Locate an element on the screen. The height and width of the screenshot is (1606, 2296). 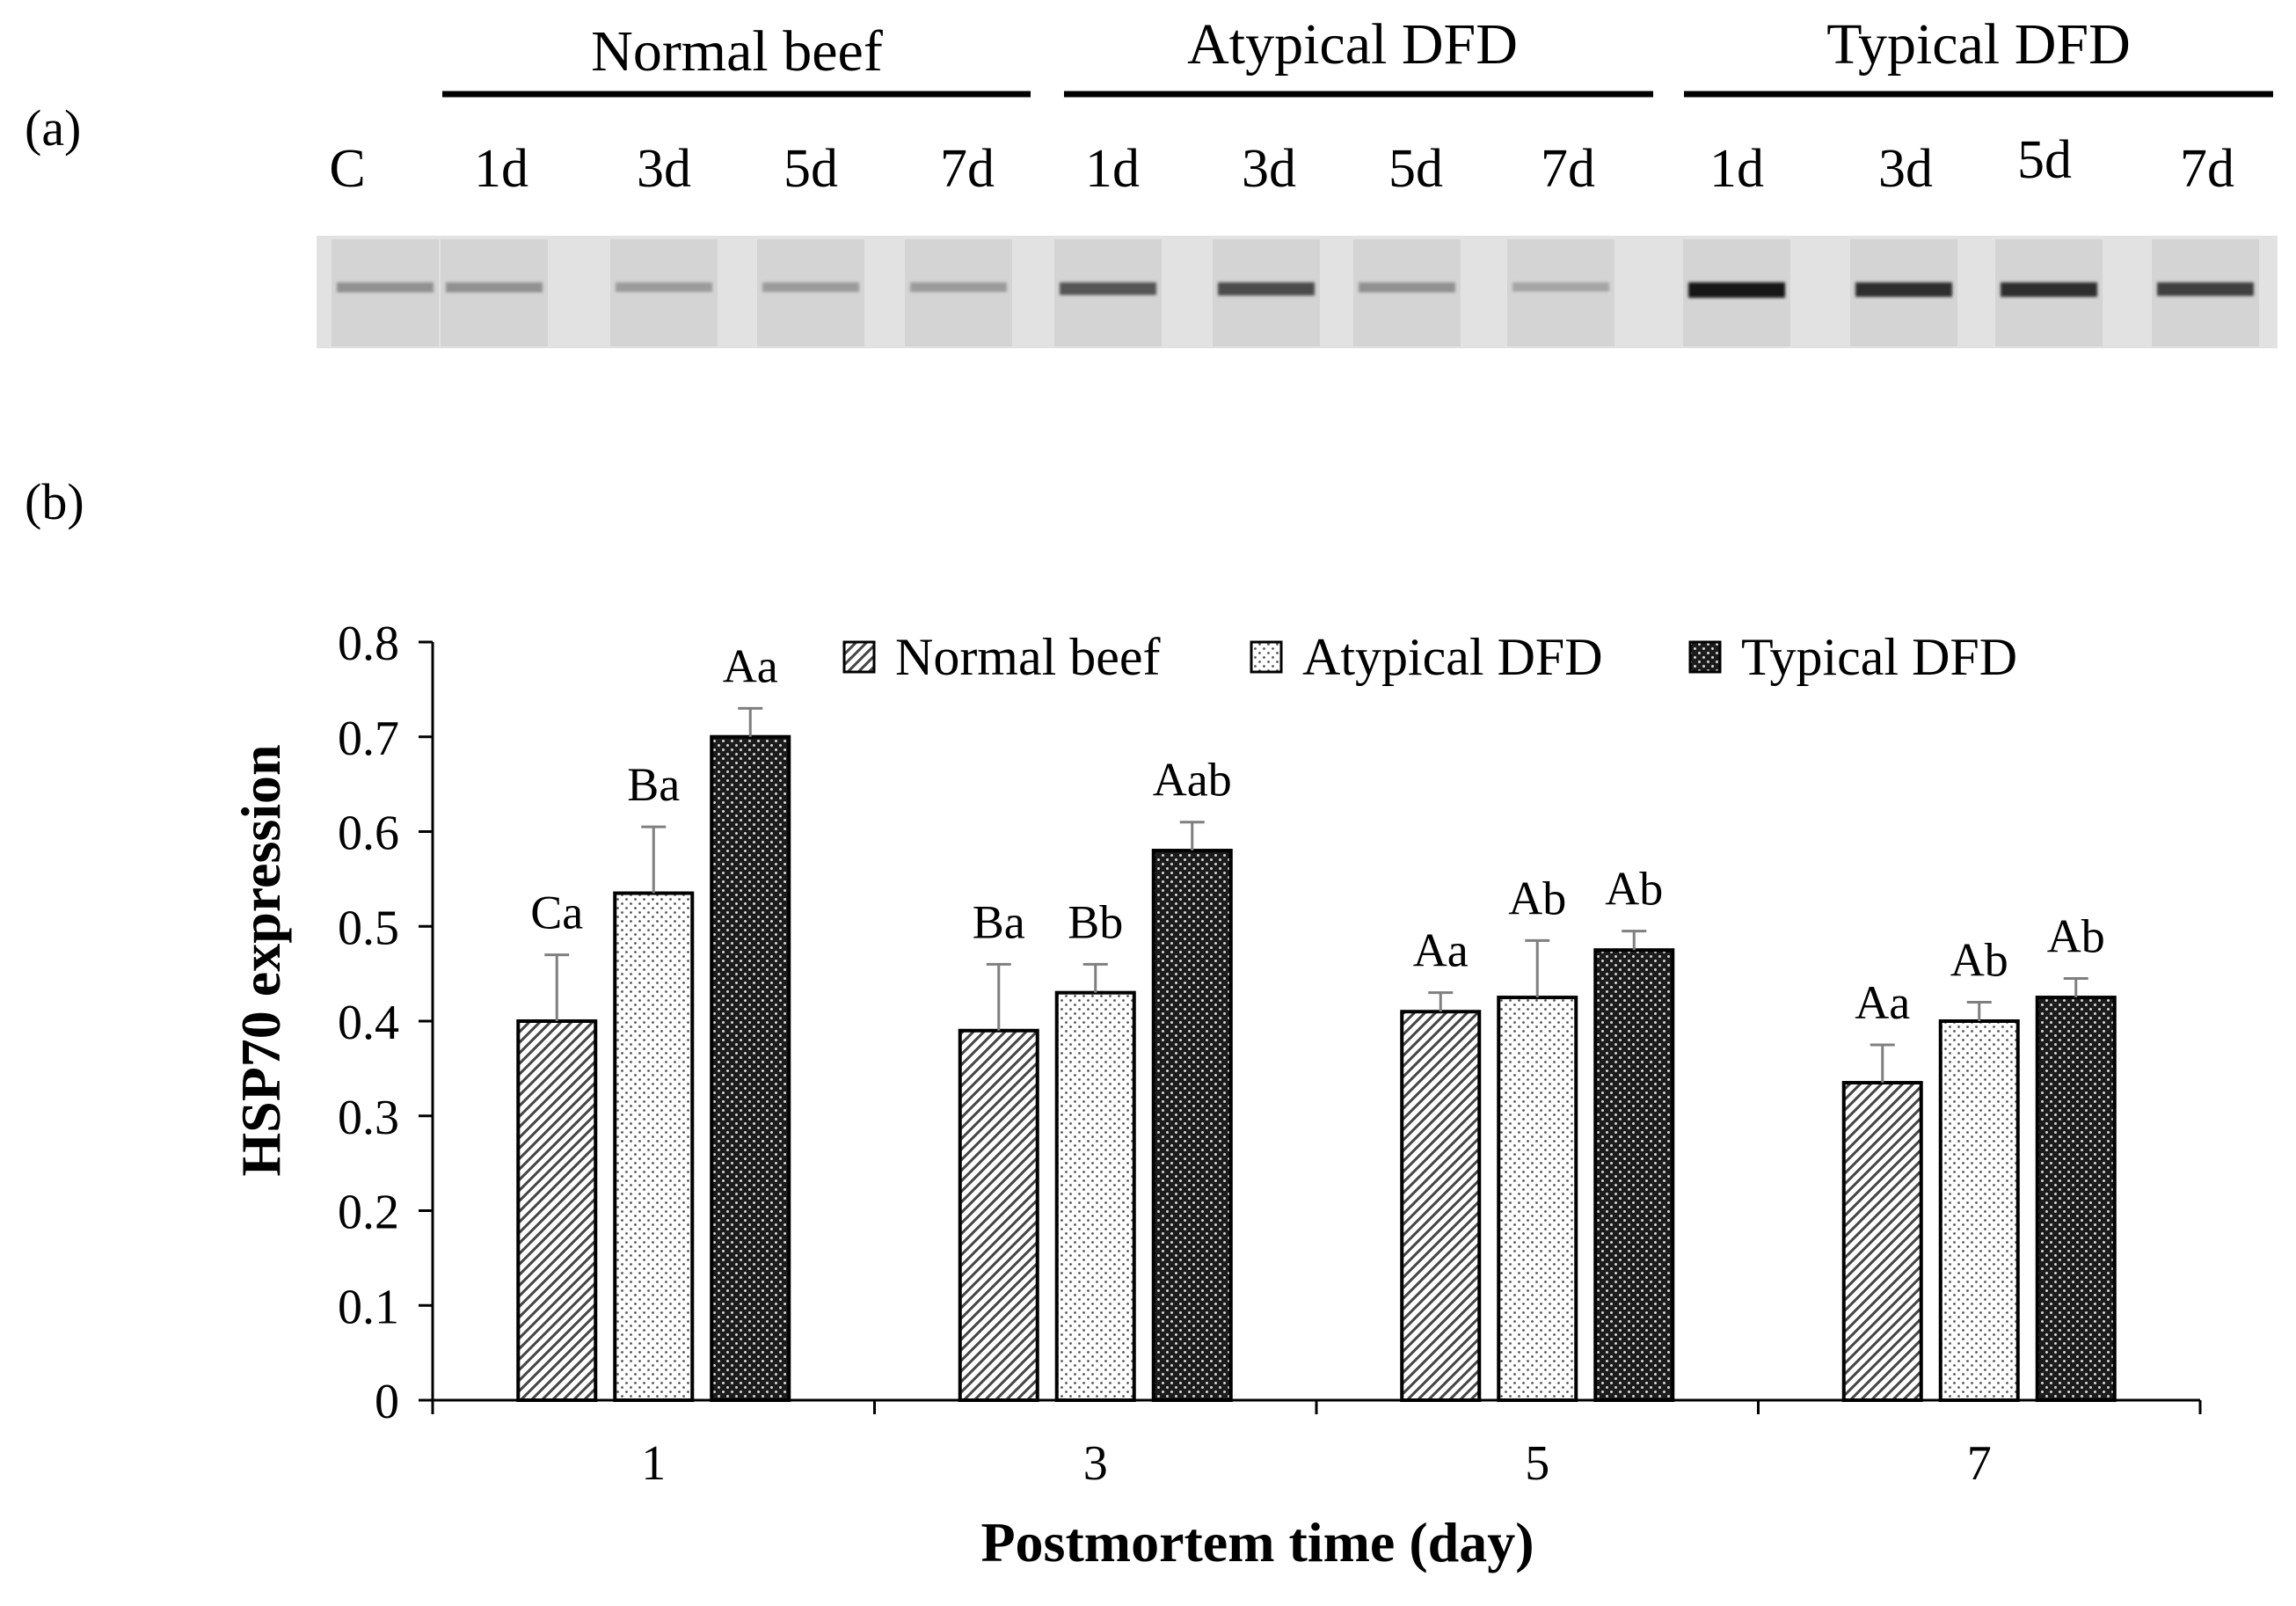
significance-label: Bb is located at coordinates (1095, 921).